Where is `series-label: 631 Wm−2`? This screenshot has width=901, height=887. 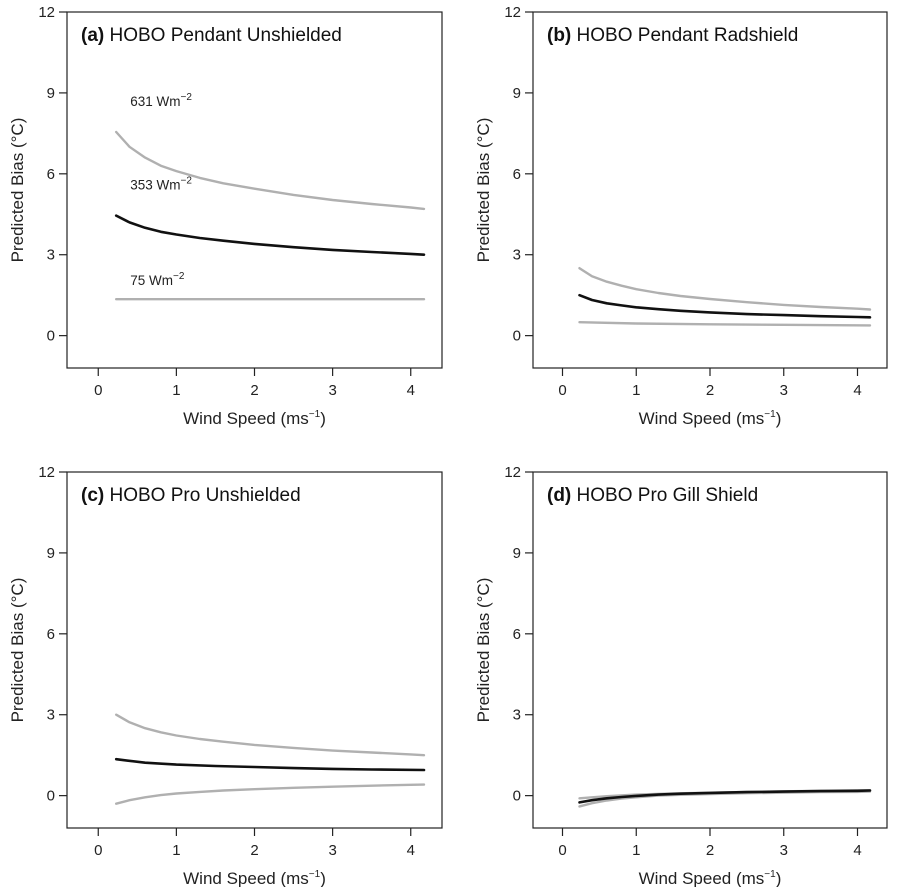
series-label: 631 Wm−2 is located at coordinates (161, 100).